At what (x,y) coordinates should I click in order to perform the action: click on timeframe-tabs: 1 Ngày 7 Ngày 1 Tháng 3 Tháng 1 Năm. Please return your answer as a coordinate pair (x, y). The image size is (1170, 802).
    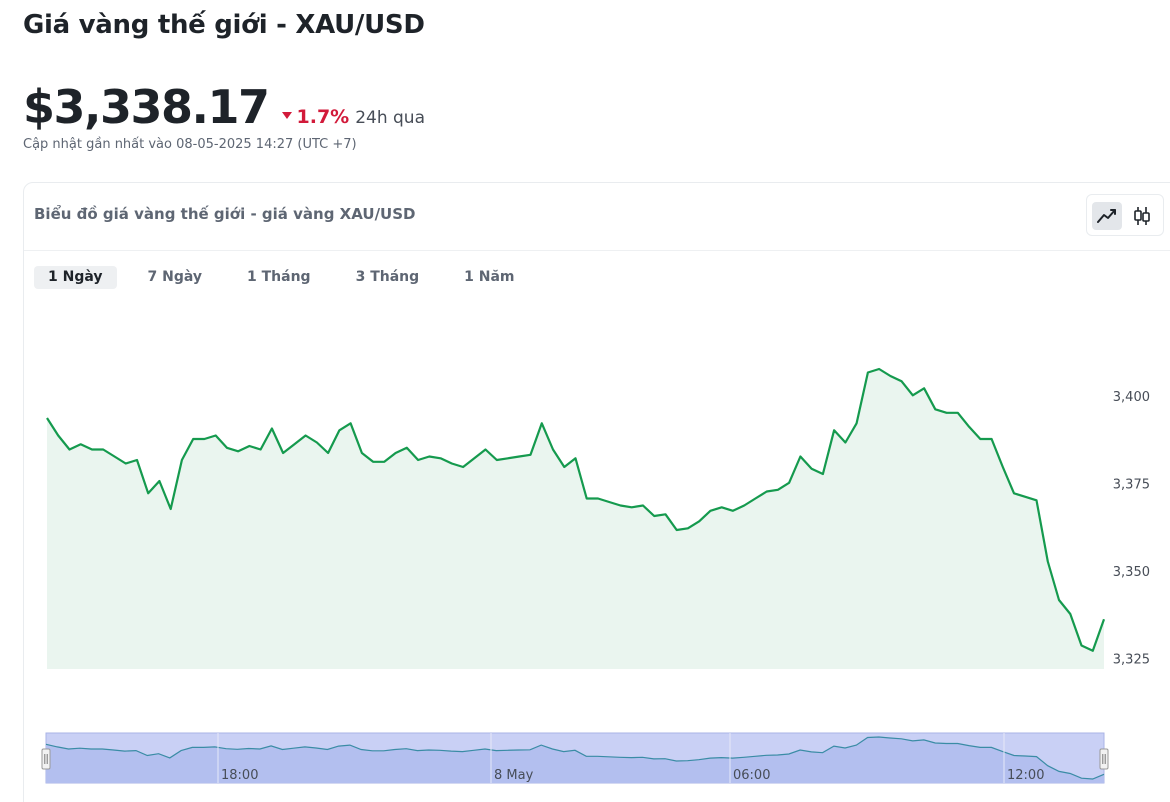
    Looking at the image, I should click on (290, 277).